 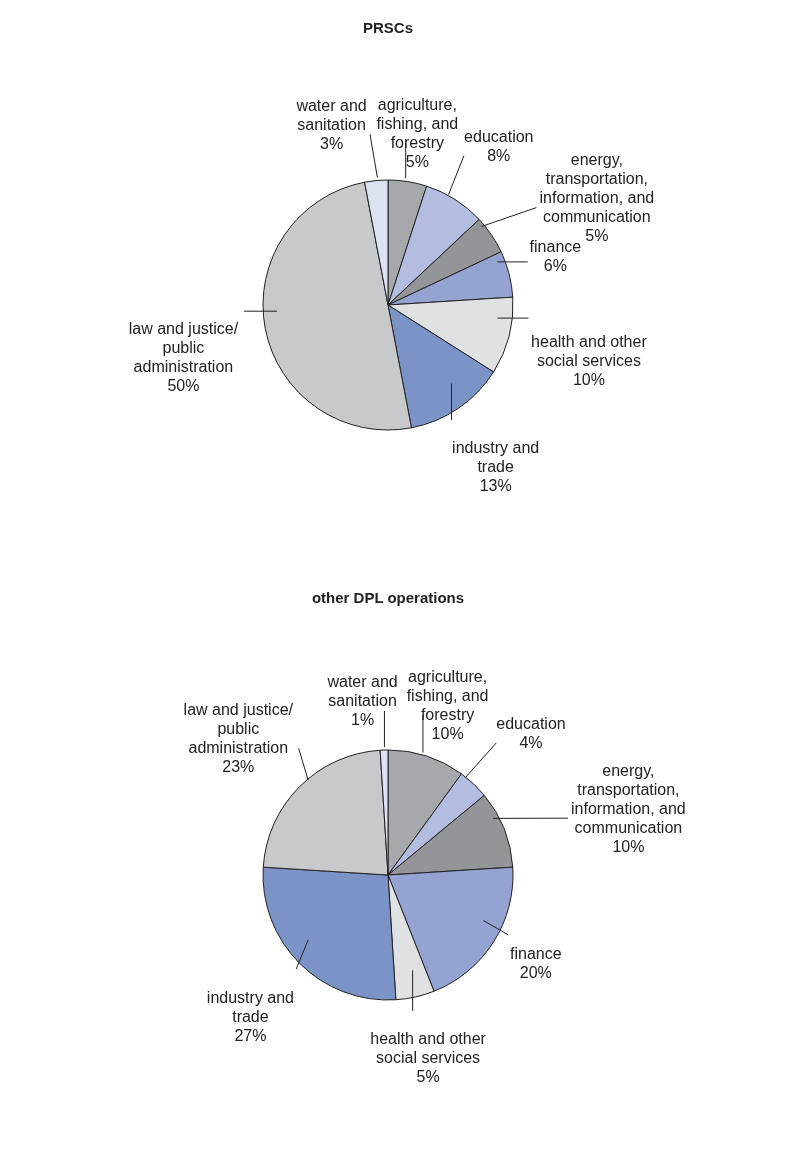 I want to click on data-label: 3%, so click(x=331, y=143).